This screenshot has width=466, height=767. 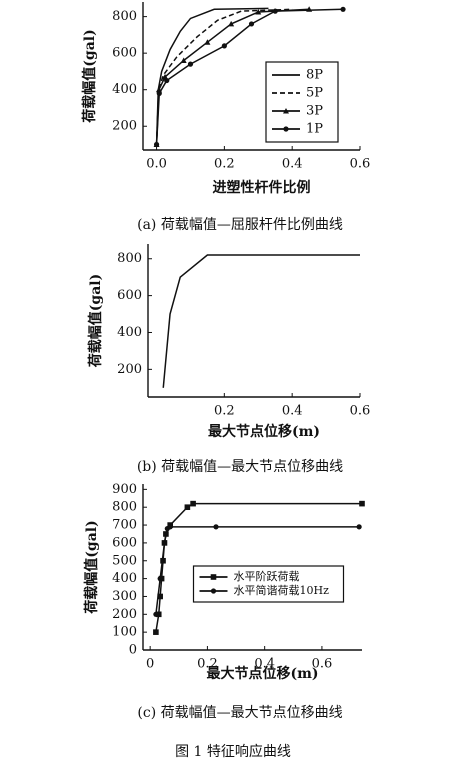 What do you see at coordinates (239, 713) in the screenshot?
I see `chart-caption: (c) 荷载幅值—最大节点位移曲线` at bounding box center [239, 713].